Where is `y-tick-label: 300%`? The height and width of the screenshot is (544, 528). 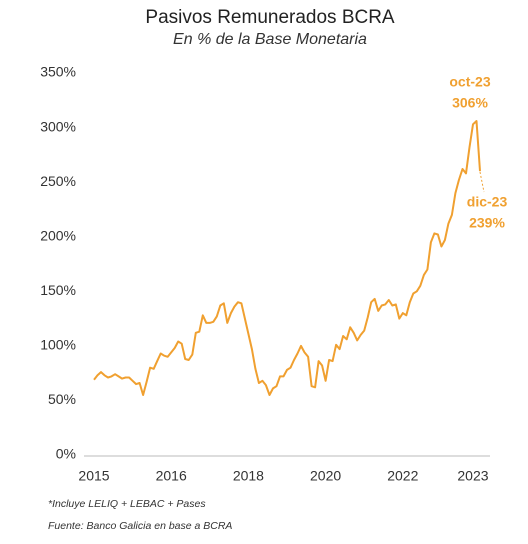 y-tick-label: 300% is located at coordinates (58, 126).